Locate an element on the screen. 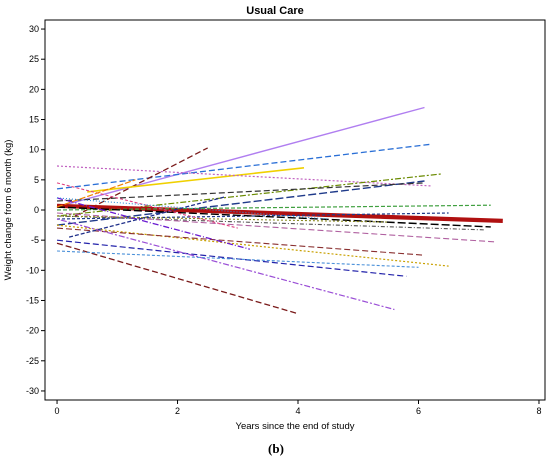 The width and height of the screenshot is (550, 461). chart-title: Usual Care is located at coordinates (274, 11).